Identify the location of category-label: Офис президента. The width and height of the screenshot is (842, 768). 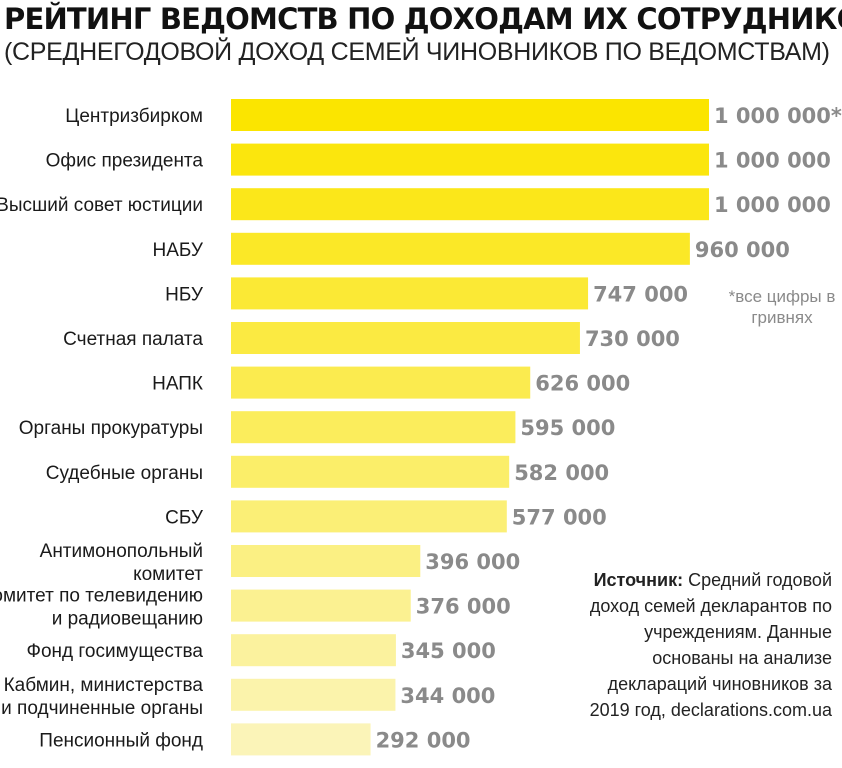
(125, 161).